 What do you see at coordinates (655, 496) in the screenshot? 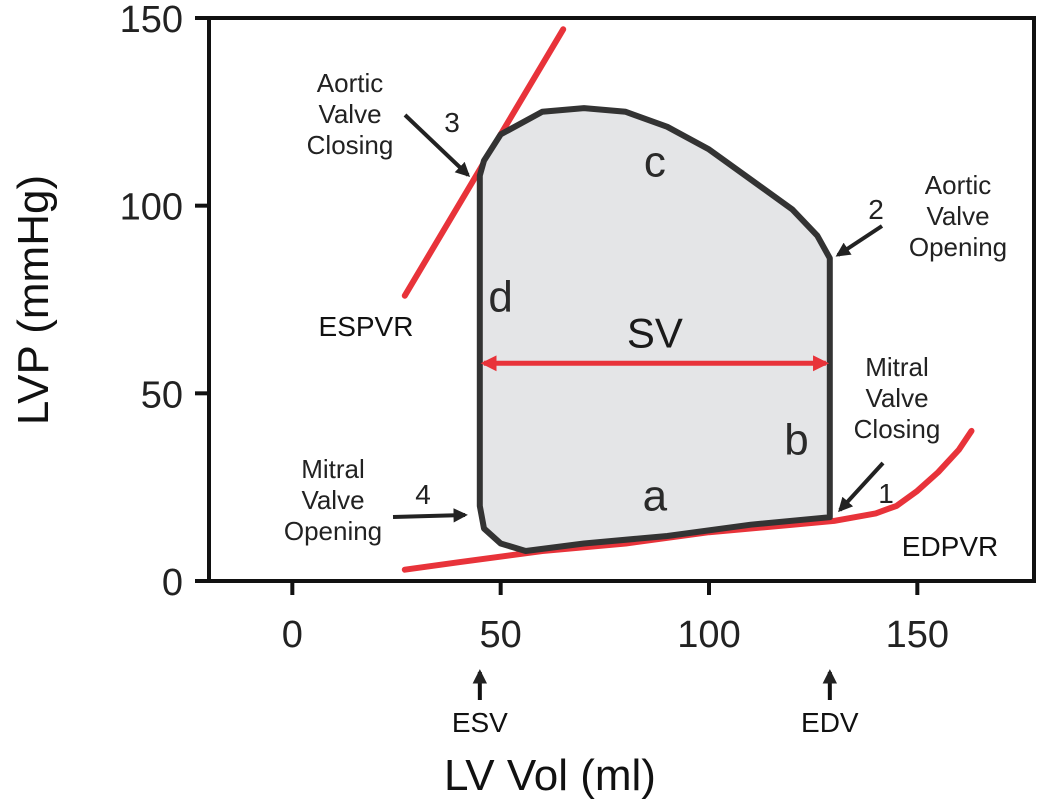
I see `phase-label-a: a` at bounding box center [655, 496].